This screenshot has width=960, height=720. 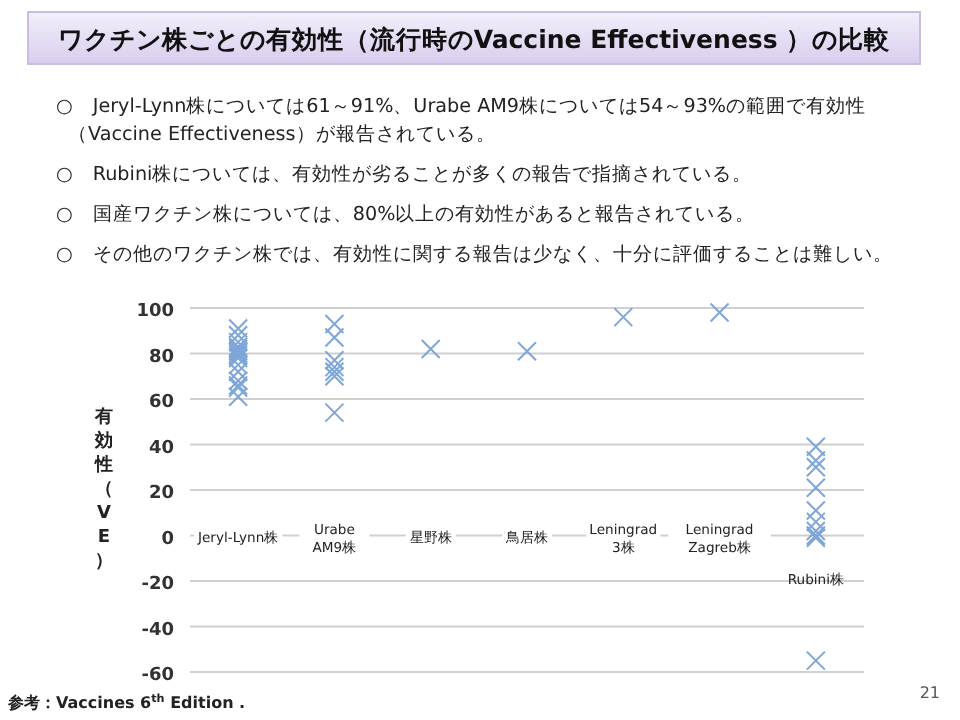 I want to click on y-tick-label: -20, so click(x=157, y=585).